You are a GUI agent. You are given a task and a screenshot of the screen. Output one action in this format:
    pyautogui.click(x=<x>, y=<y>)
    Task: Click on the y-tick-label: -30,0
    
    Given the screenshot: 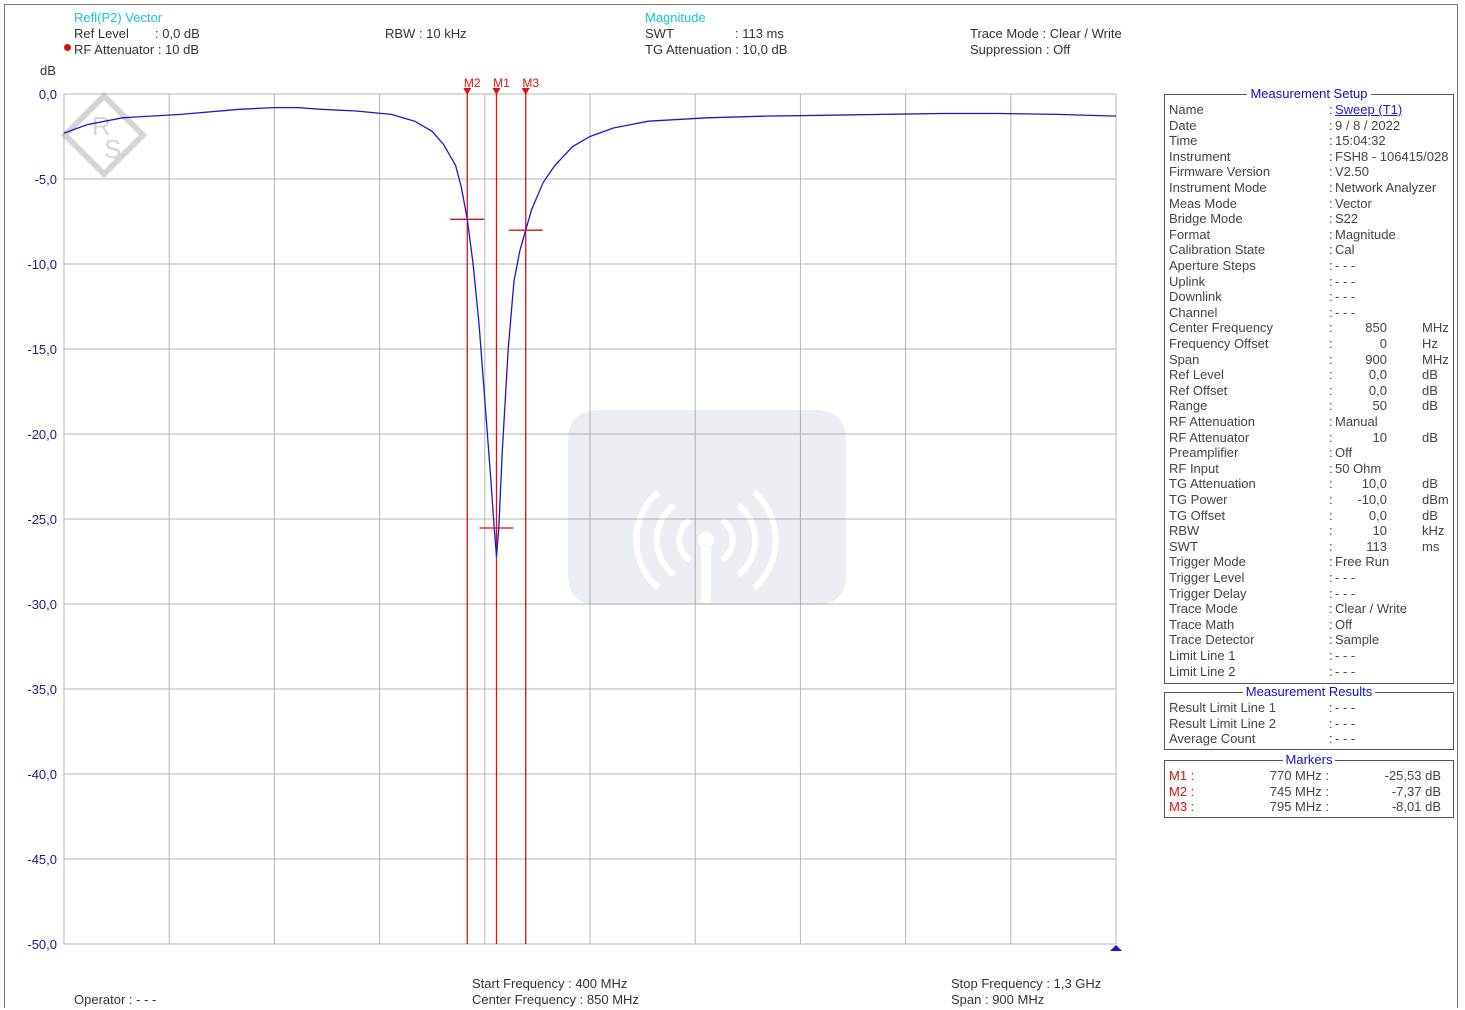 What is the action you would take?
    pyautogui.click(x=42, y=604)
    